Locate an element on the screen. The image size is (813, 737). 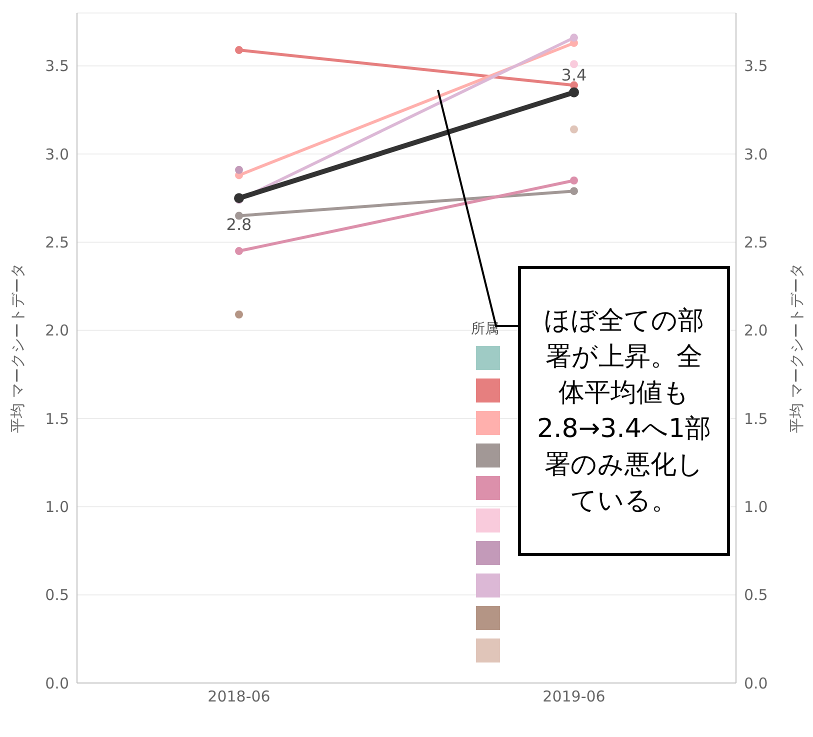
y-tick-label: 1.0 is located at coordinates (57, 507).